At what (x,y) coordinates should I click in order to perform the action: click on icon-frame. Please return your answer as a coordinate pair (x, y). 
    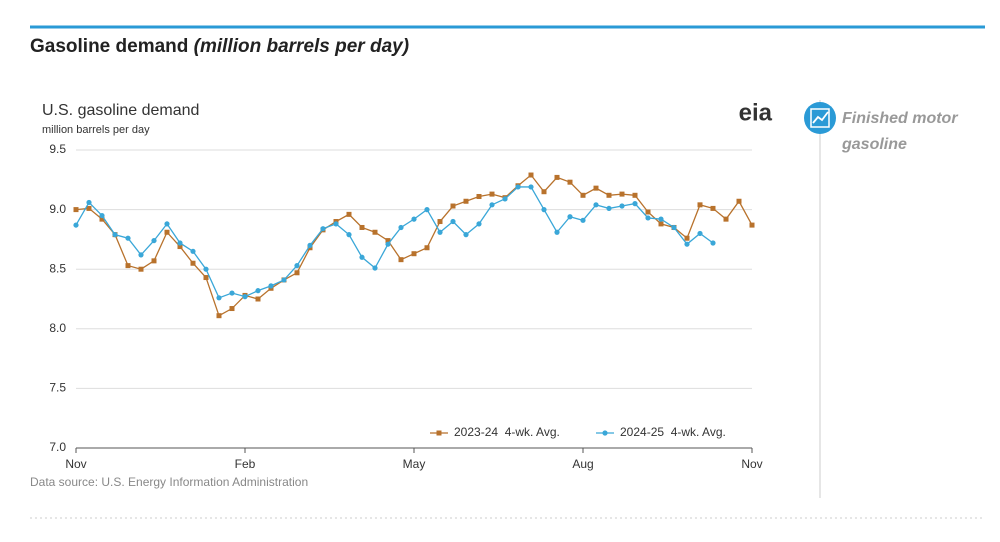
    Looking at the image, I should click on (820, 118).